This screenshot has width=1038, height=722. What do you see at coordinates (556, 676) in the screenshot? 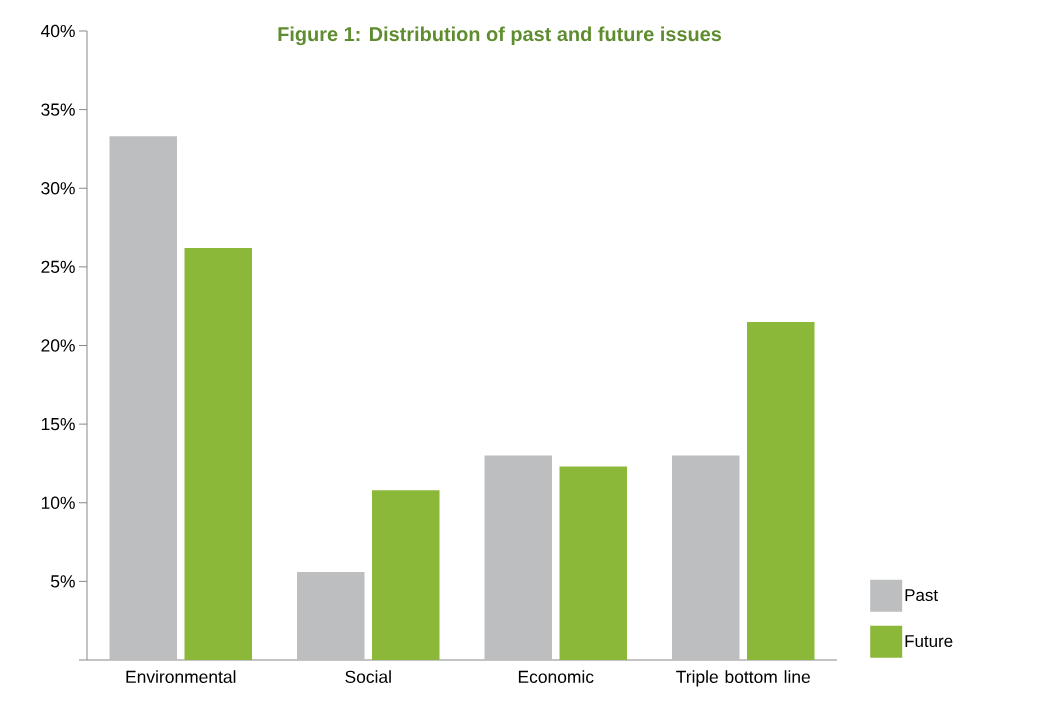
I see `x-tick-label: Economic` at bounding box center [556, 676].